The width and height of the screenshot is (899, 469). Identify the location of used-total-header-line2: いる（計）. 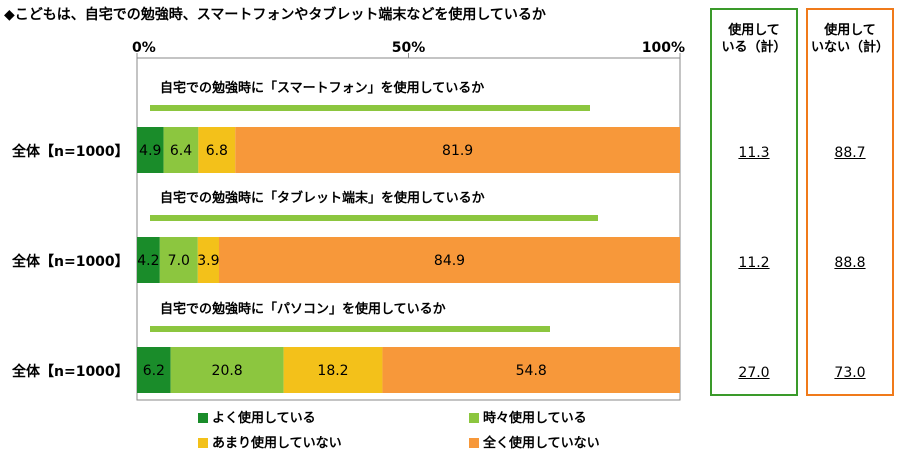
(754, 47).